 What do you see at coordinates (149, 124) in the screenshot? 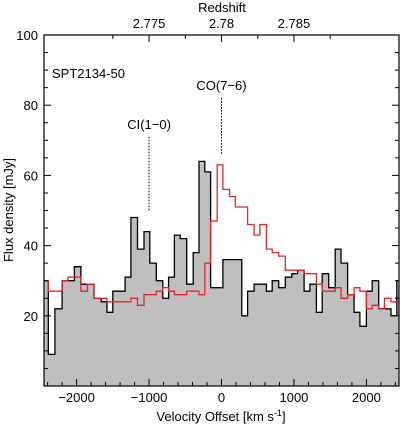
I see `line-marker-label-0: CI(1−0)` at bounding box center [149, 124].